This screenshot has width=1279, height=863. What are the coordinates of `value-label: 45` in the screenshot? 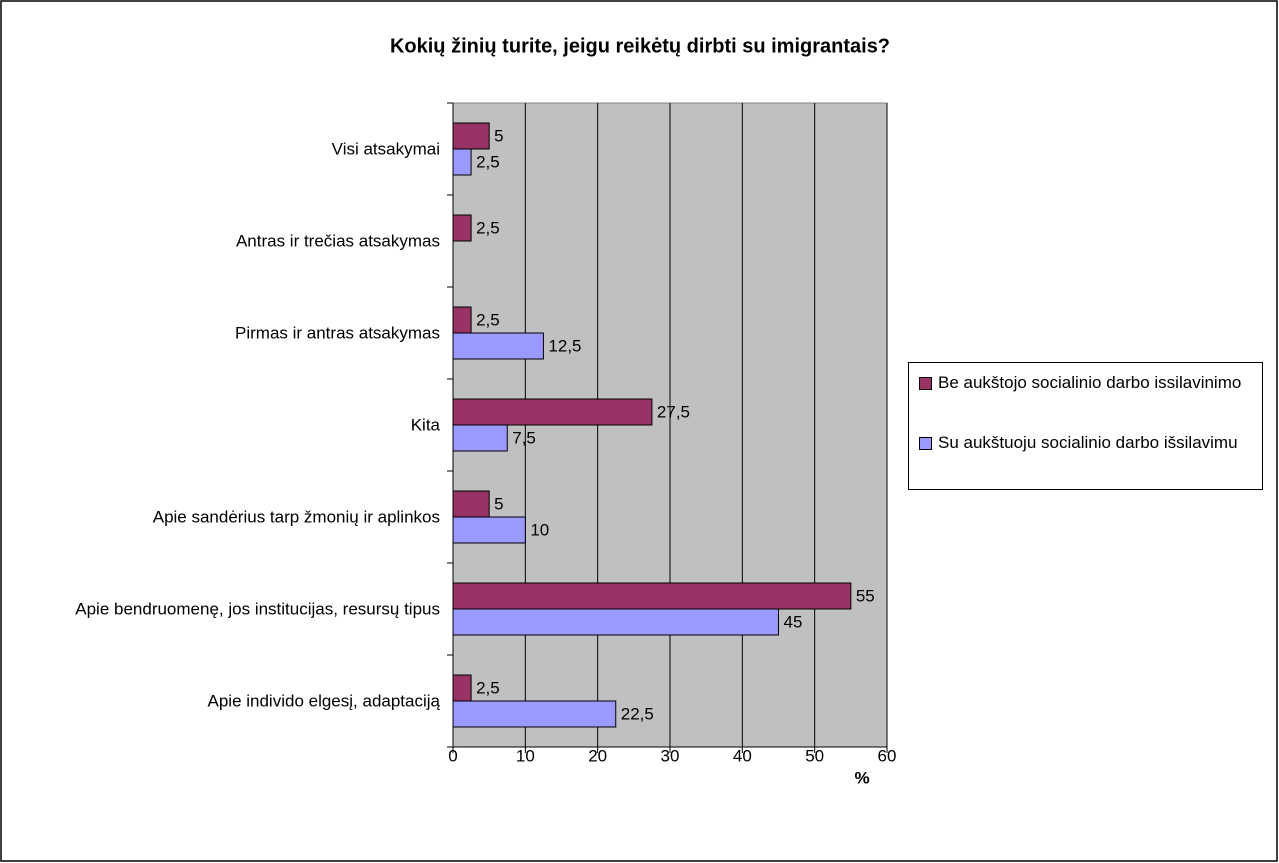 It's located at (793, 621).